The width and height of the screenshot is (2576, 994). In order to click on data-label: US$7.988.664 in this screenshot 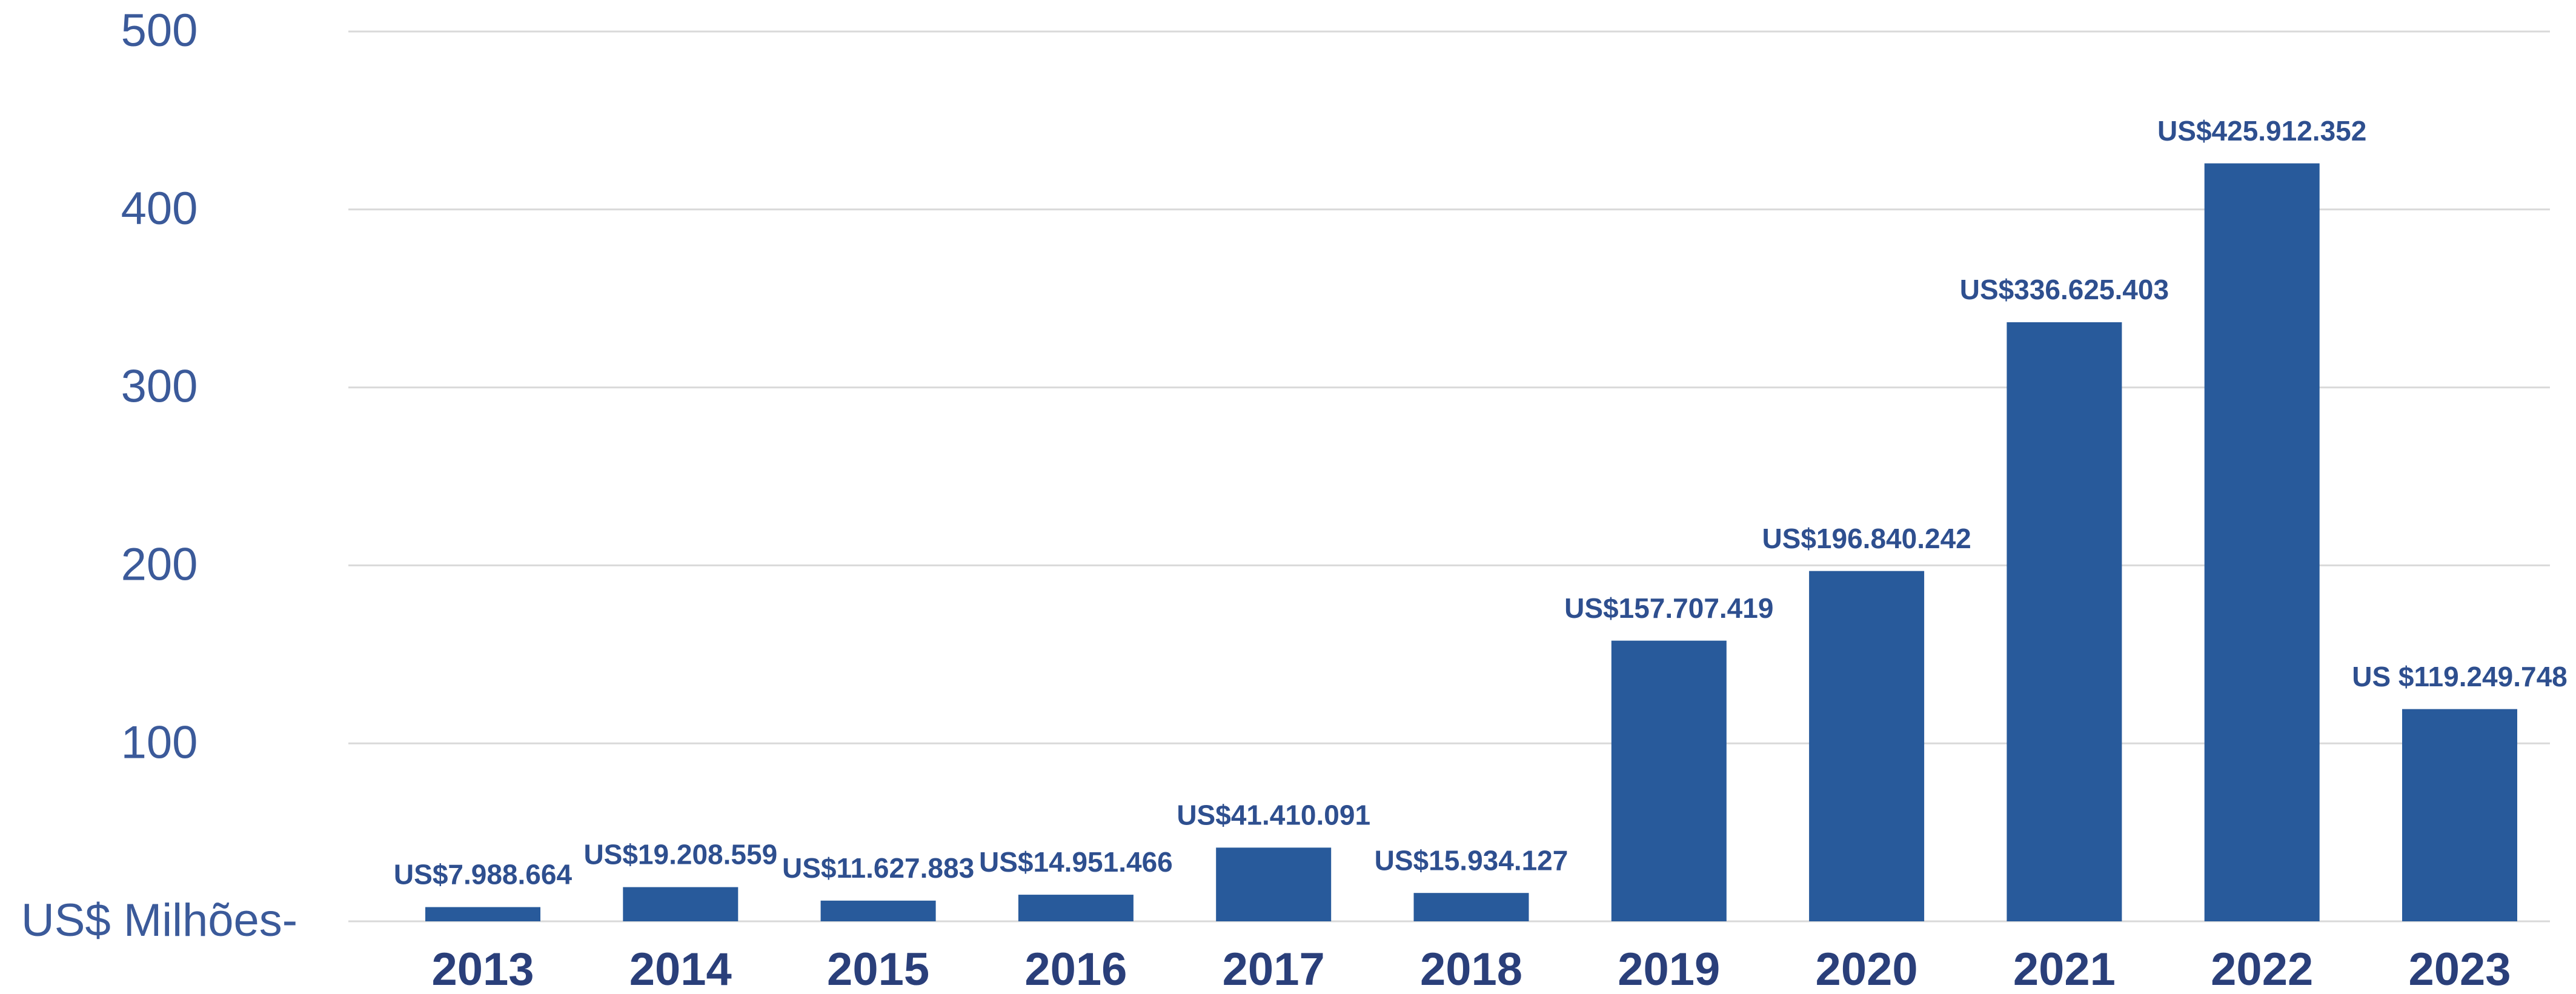, I will do `click(483, 874)`.